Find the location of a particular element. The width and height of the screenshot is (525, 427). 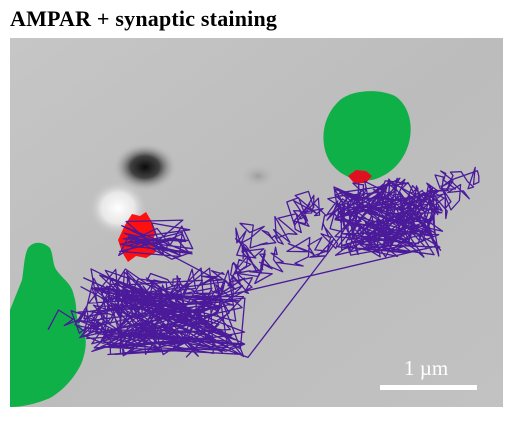

faint-fluorescence-spot is located at coordinates (258, 176).